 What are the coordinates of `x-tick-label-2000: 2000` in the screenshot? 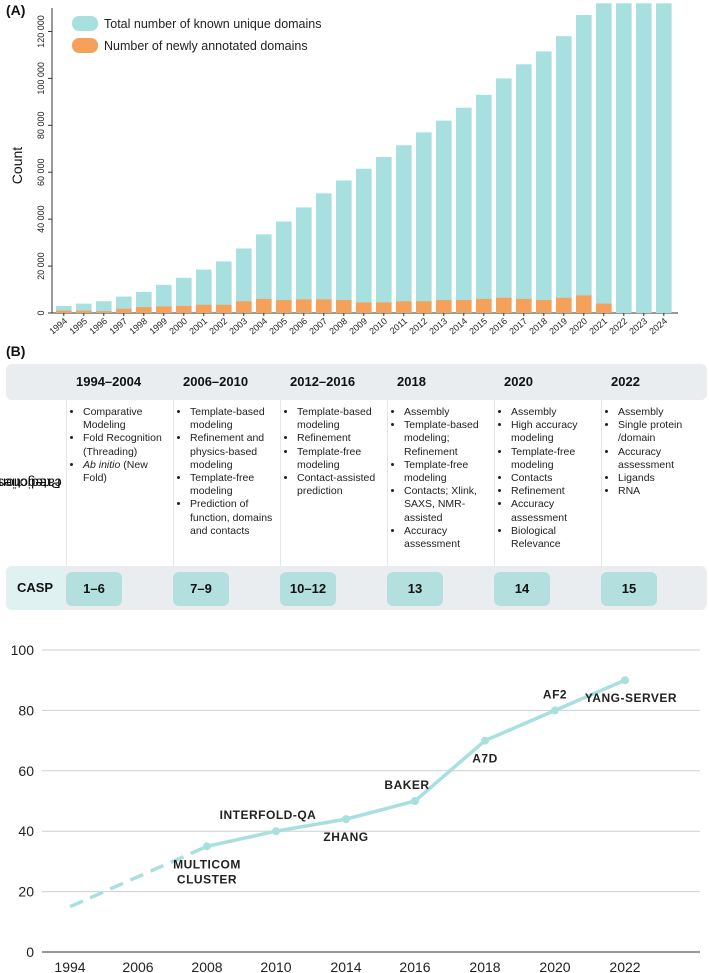 It's located at (178, 326).